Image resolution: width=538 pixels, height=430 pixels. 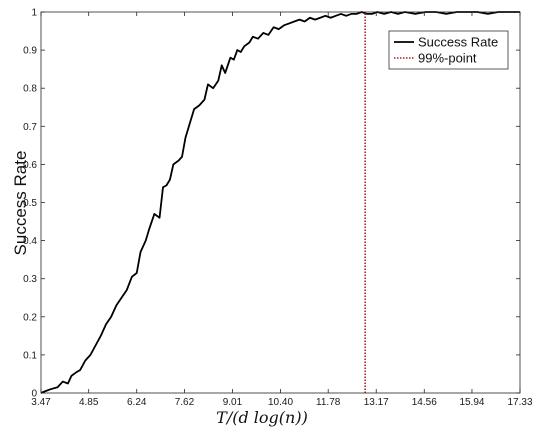 I want to click on y-tick-label: 1, so click(x=34, y=13).